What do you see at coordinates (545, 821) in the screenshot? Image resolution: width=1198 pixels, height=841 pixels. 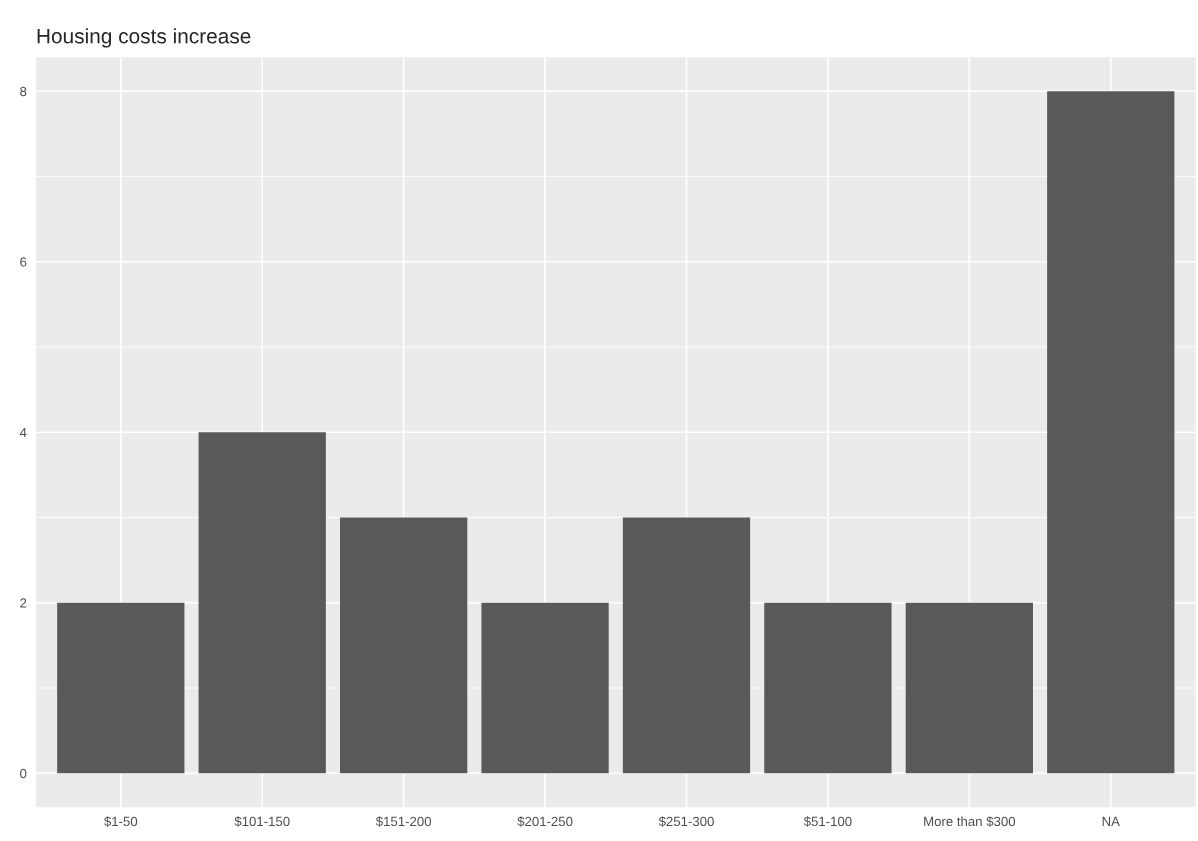 I see `x-tick-label: $201-250` at bounding box center [545, 821].